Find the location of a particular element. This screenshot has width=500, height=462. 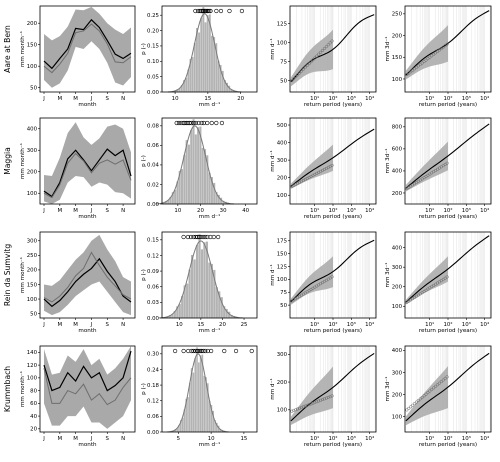

y-tick-label: 0.03 is located at coordinates (153, 303).